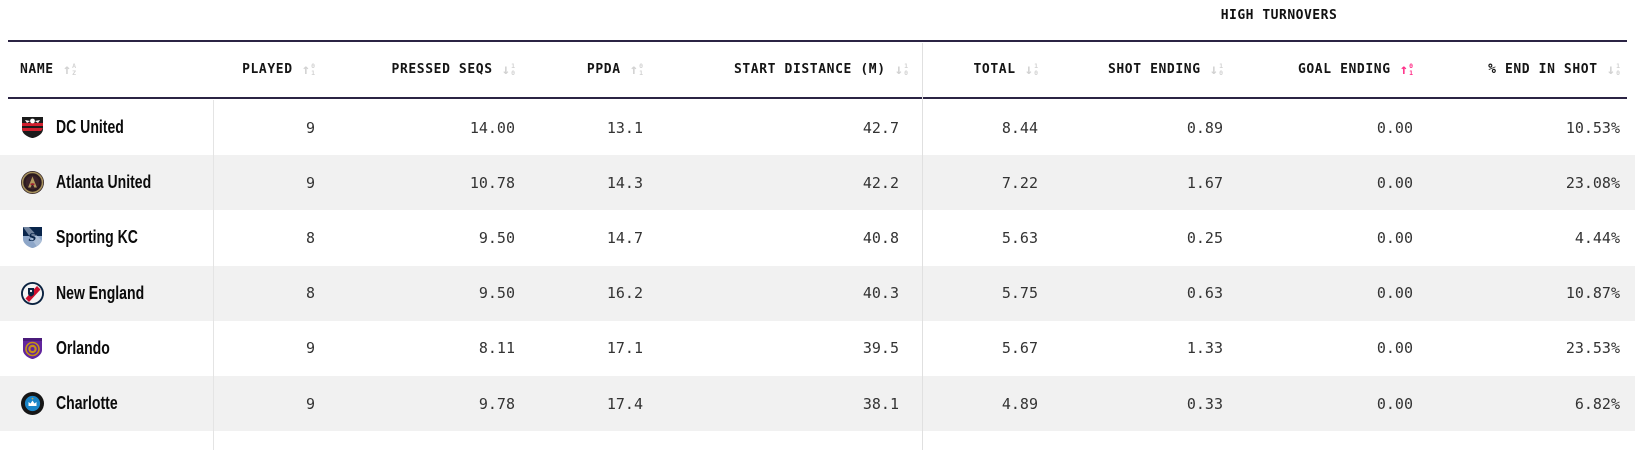 This screenshot has width=1635, height=450. I want to click on total-cell: 5.75, so click(1019, 293).